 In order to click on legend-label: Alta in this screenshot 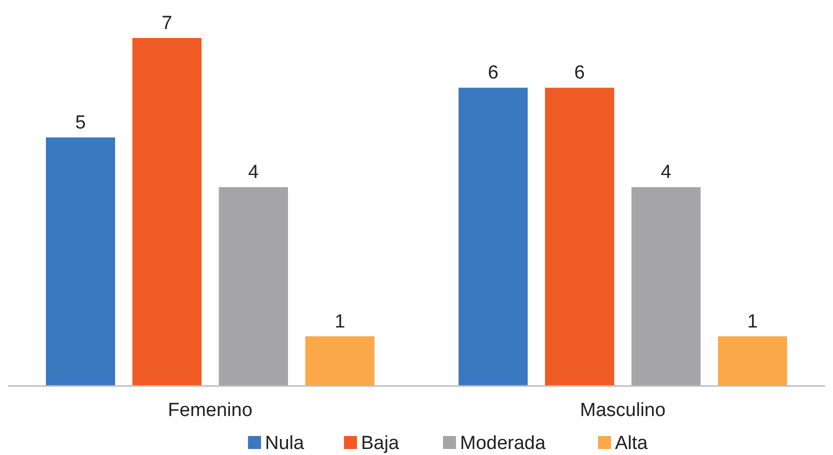, I will do `click(631, 443)`.